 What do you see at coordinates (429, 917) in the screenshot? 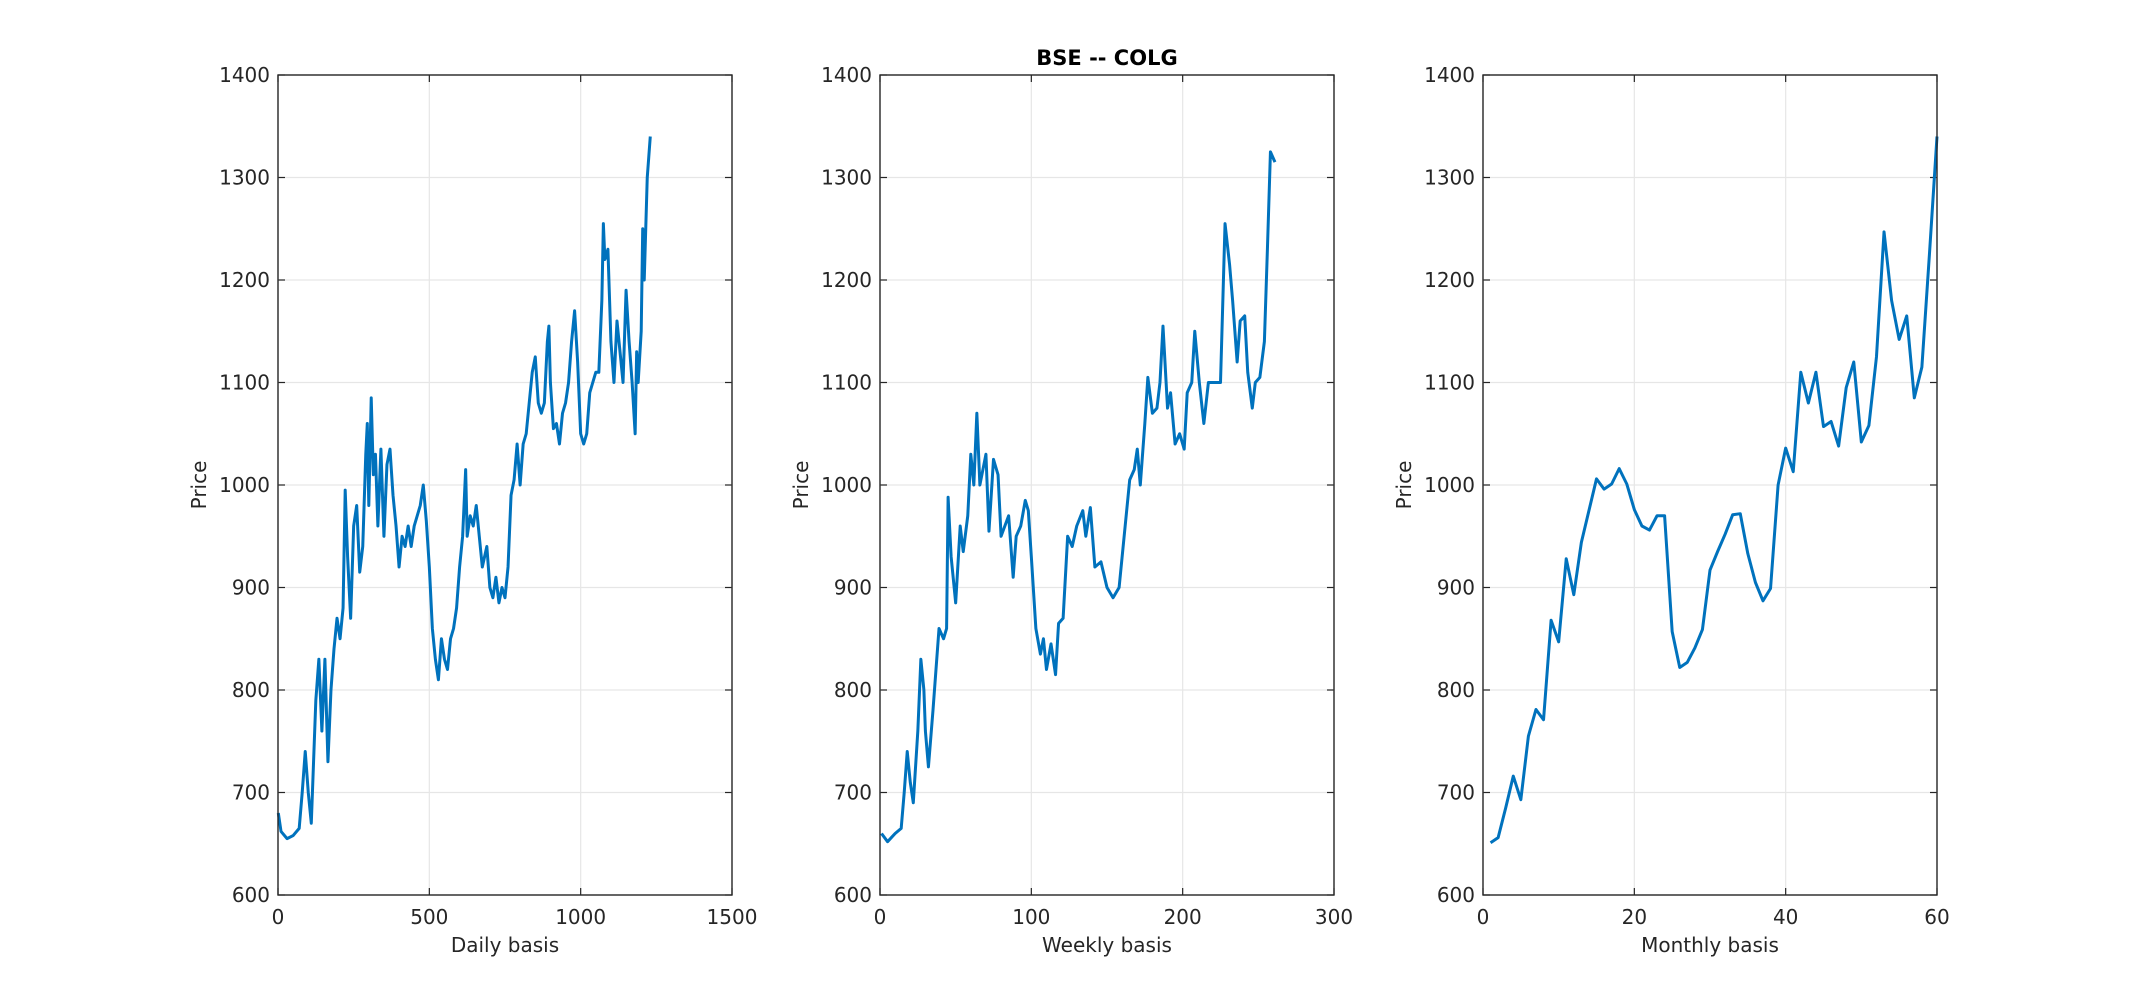
I see `x-tick-label: 500` at bounding box center [429, 917].